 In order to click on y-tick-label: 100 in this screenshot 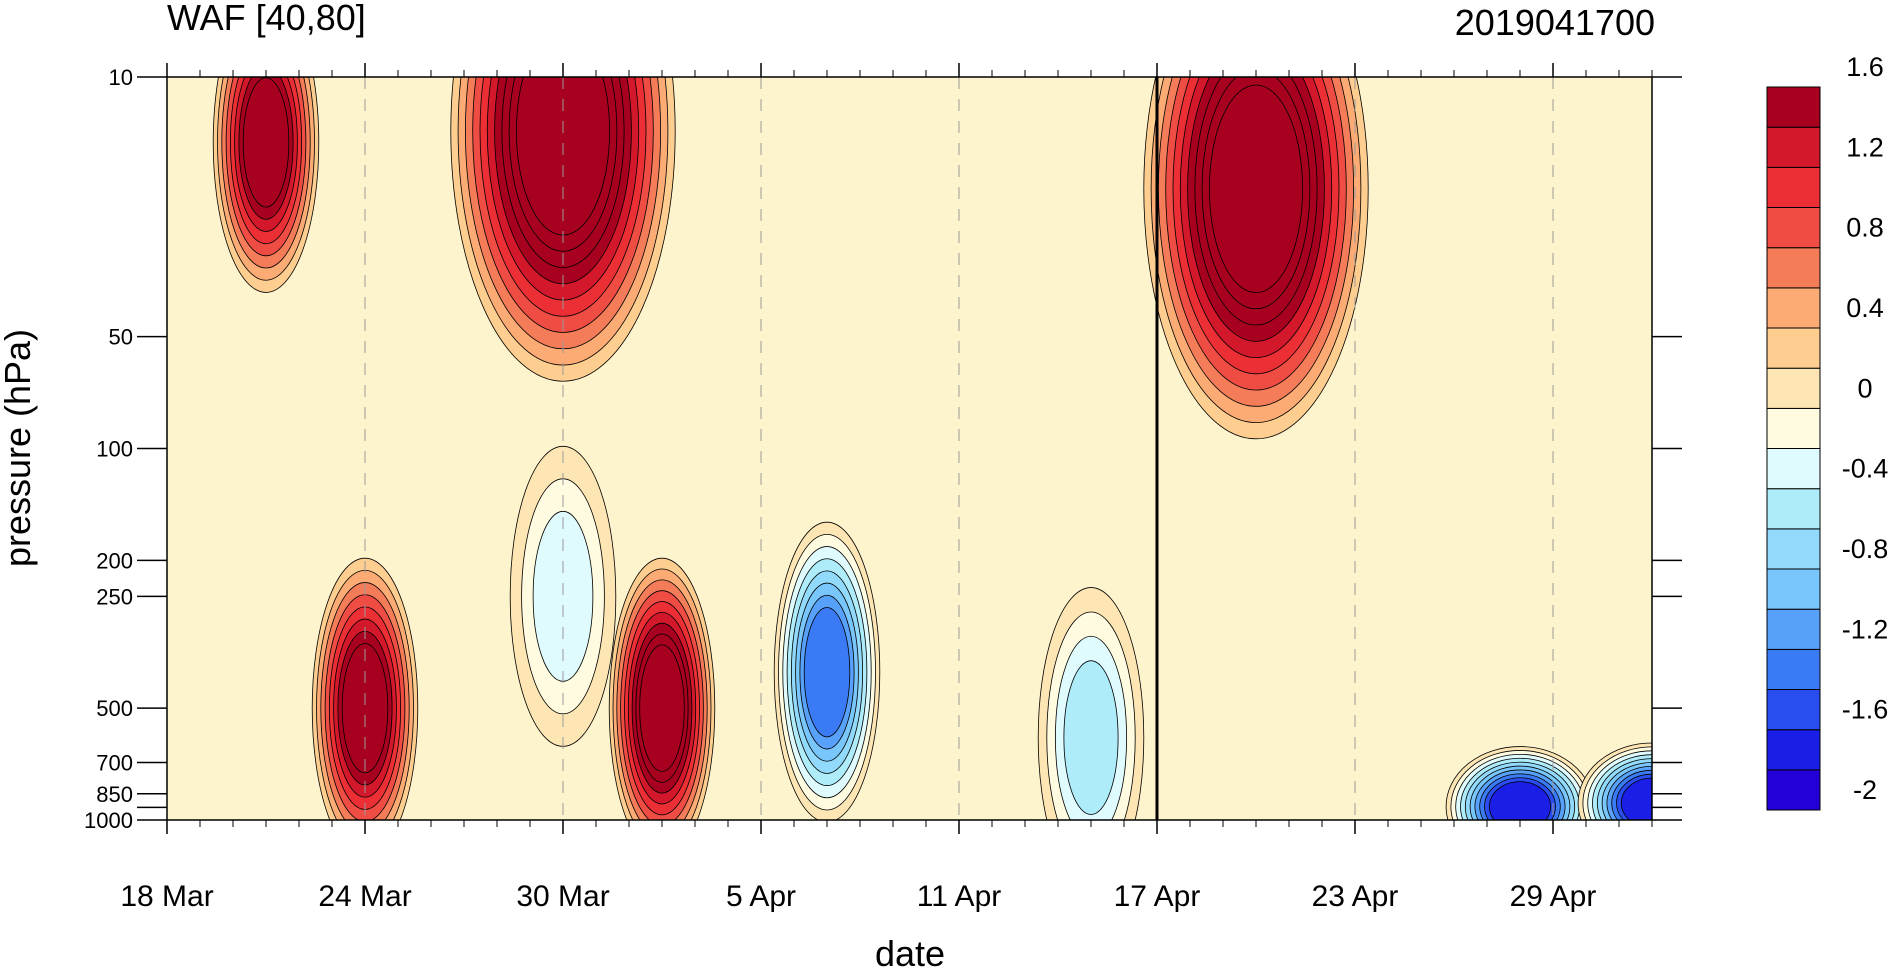, I will do `click(114, 449)`.